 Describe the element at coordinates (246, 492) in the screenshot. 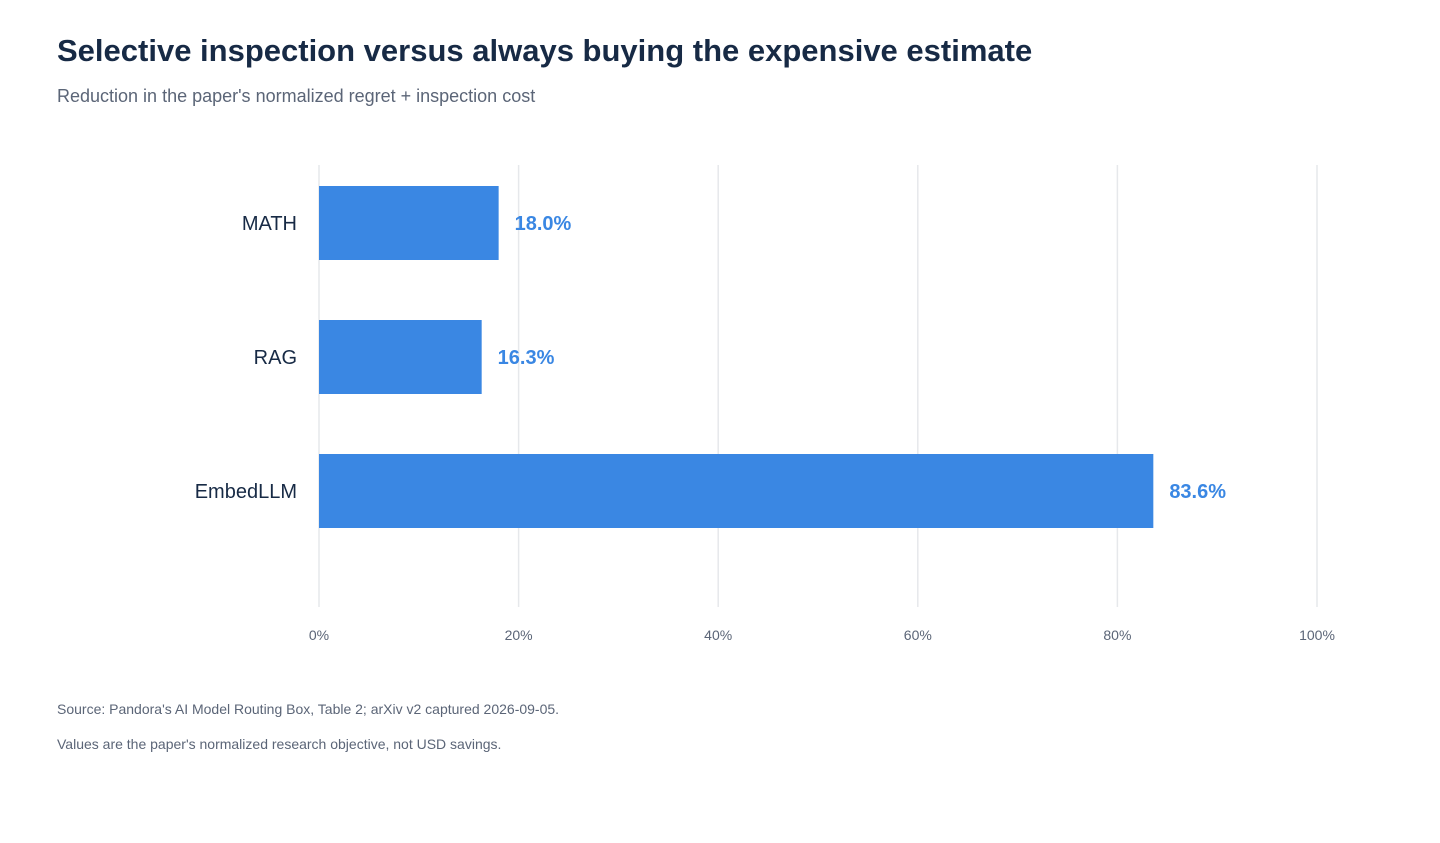

I see `category-label: EmbedLLM` at that location.